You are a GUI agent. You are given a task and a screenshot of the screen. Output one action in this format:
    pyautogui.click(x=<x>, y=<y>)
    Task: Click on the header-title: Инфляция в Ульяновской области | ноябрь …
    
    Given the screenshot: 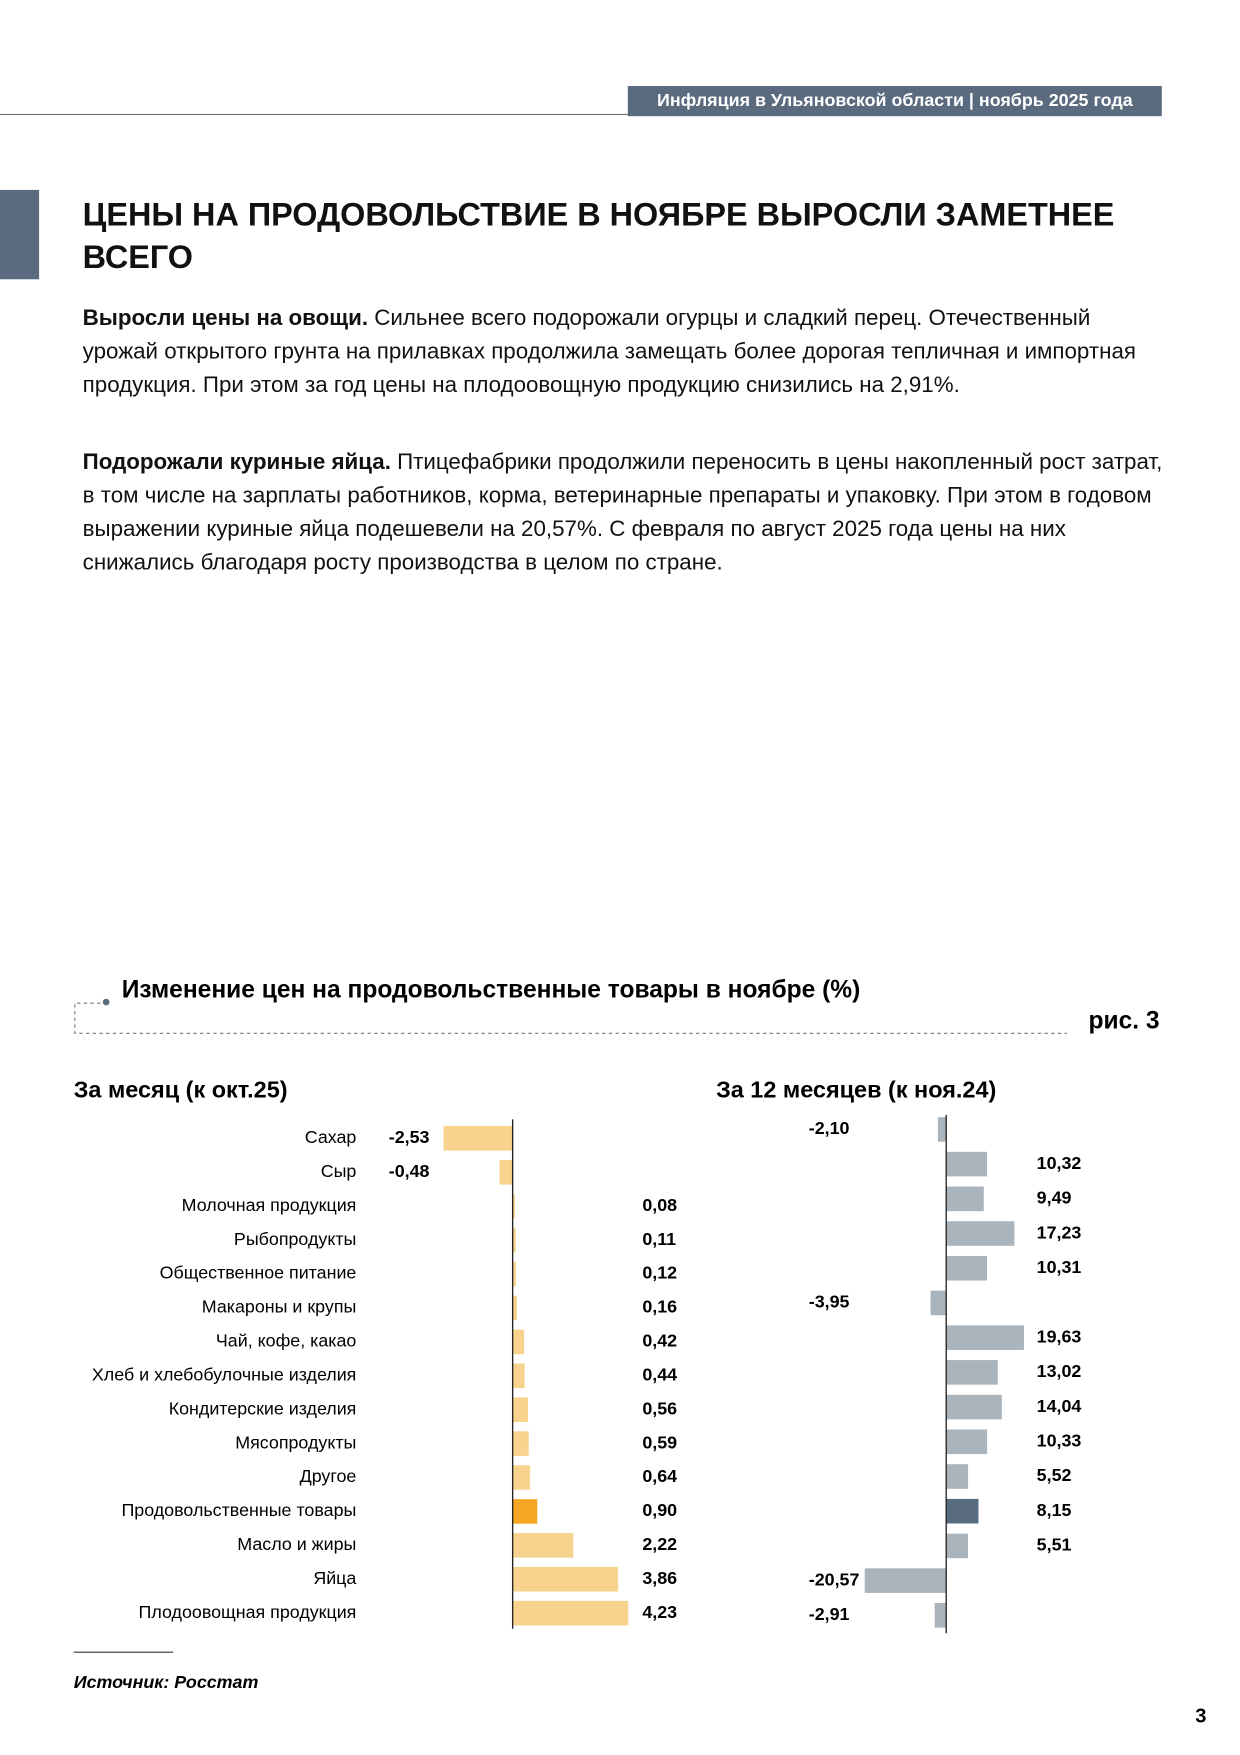 What is the action you would take?
    pyautogui.click(x=894, y=101)
    